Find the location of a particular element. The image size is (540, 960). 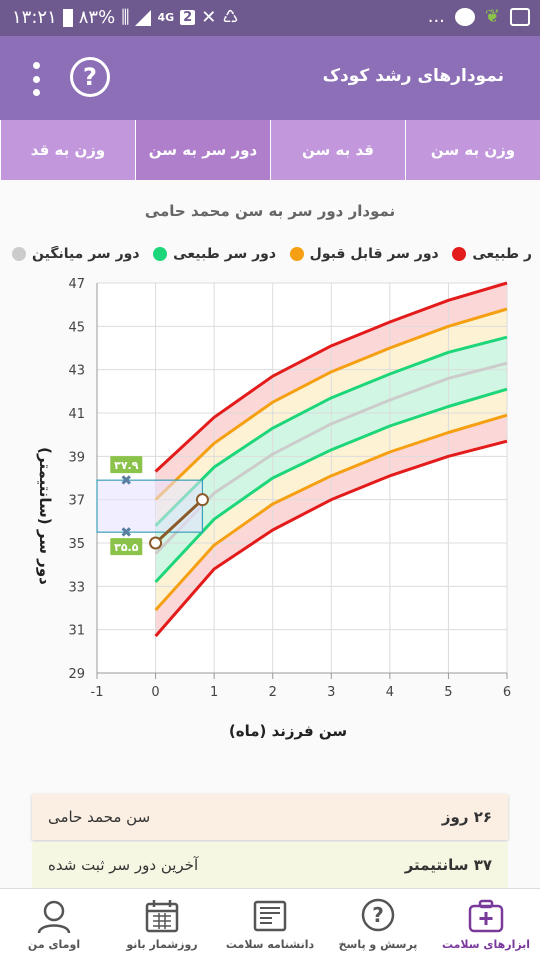

legend-label: دور سر میانگین is located at coordinates (86, 254).